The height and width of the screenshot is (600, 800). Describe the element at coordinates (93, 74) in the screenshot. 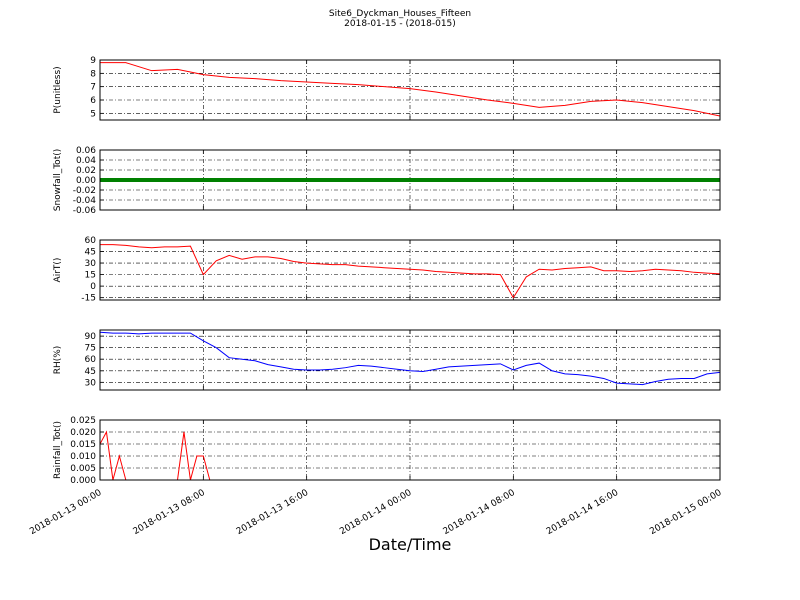

I see `y-tick-label: 8` at that location.